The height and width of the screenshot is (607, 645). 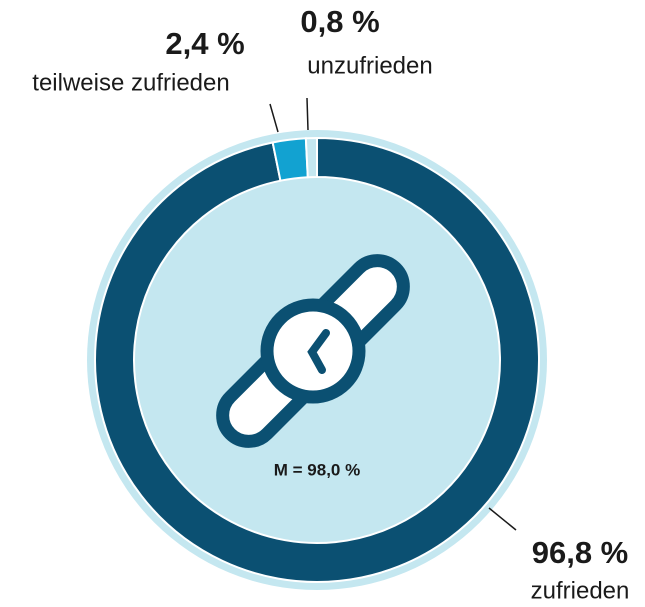 What do you see at coordinates (313, 351) in the screenshot?
I see `watch-icon` at bounding box center [313, 351].